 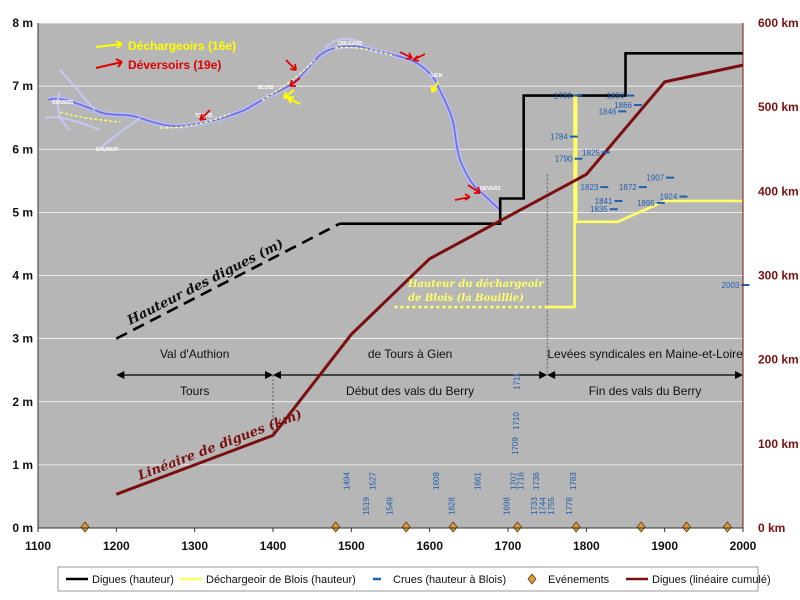 What do you see at coordinates (410, 354) in the screenshot?
I see `zone-upper-label: de Tours à Gien` at bounding box center [410, 354].